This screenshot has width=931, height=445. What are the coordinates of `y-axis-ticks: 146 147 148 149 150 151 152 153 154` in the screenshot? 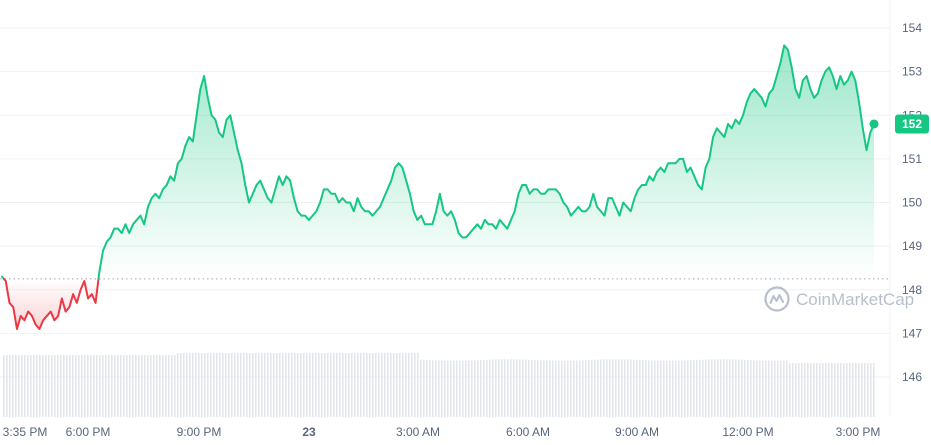 It's located at (912, 202).